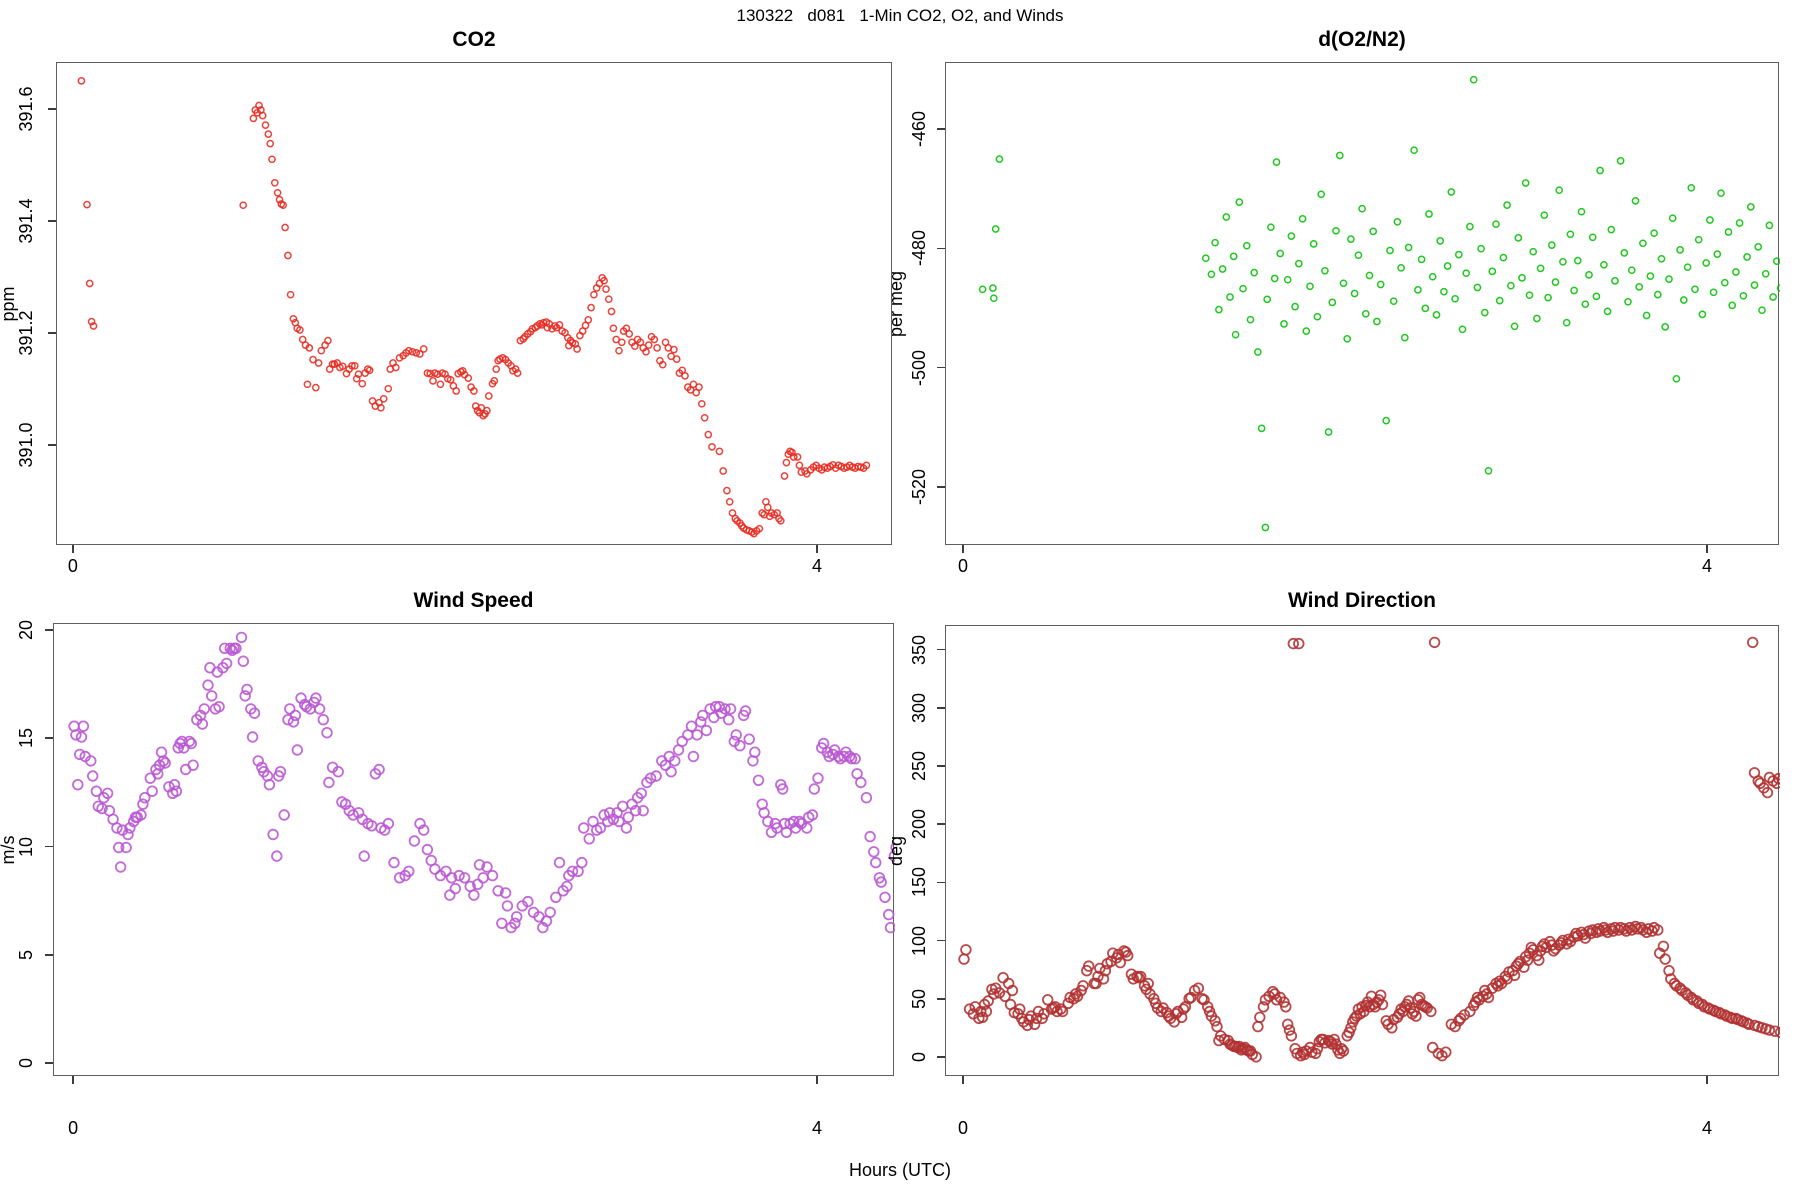  What do you see at coordinates (26, 954) in the screenshot?
I see `y-tick-label: 5` at bounding box center [26, 954].